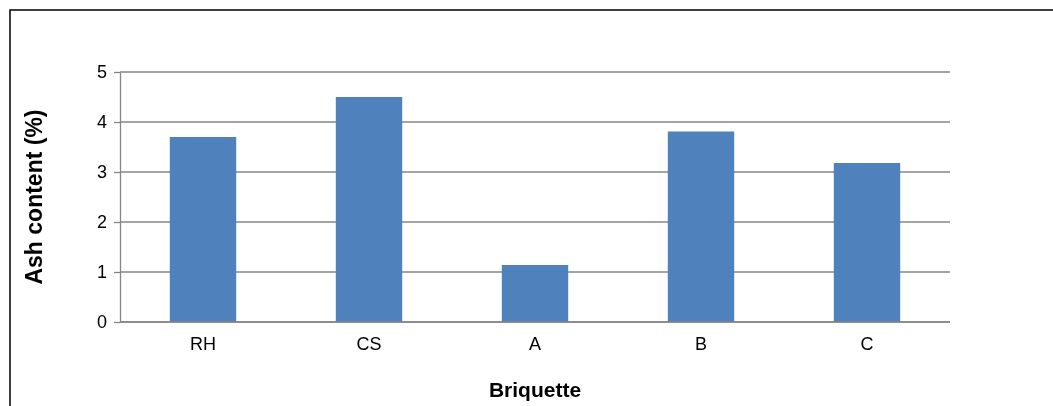 The width and height of the screenshot is (1053, 406). I want to click on y-axis-title: Ash content (%), so click(34, 197).